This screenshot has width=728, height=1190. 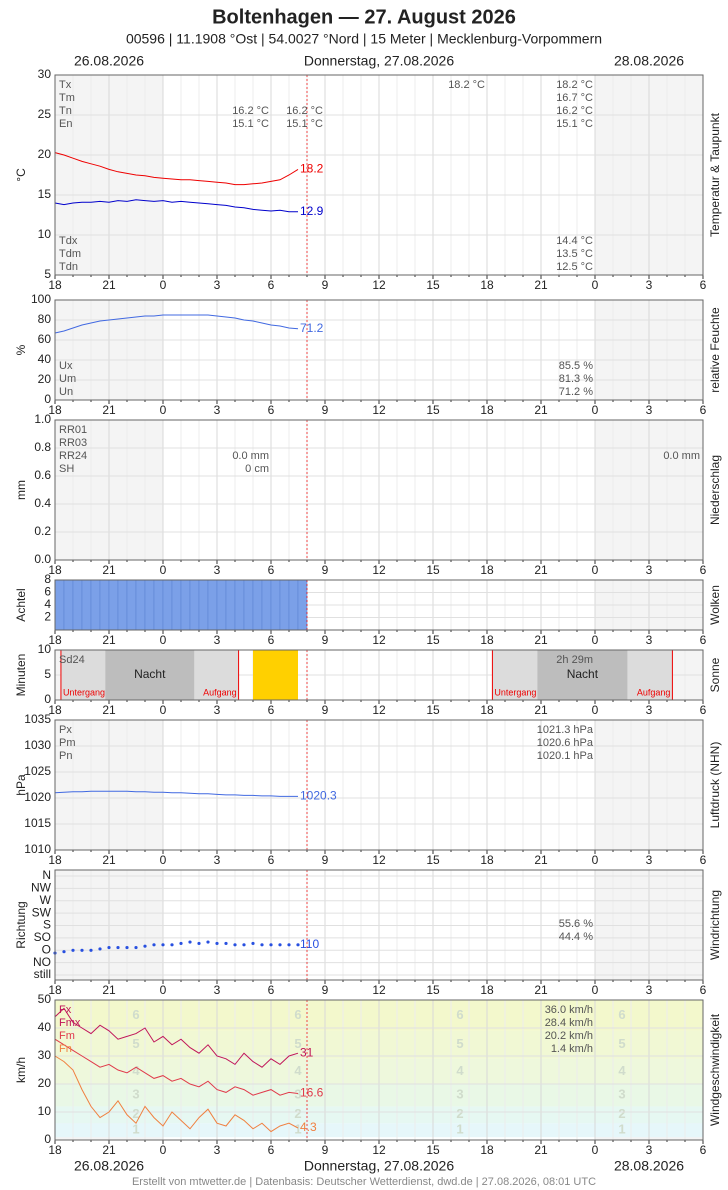 What do you see at coordinates (45, 1027) in the screenshot?
I see `y-tick-label: 40` at bounding box center [45, 1027].